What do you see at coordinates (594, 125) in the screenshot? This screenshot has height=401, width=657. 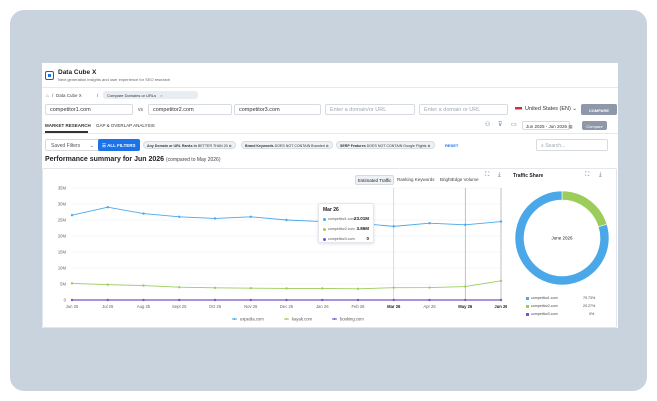 I see `compare-toggle-button: Compare` at bounding box center [594, 125].